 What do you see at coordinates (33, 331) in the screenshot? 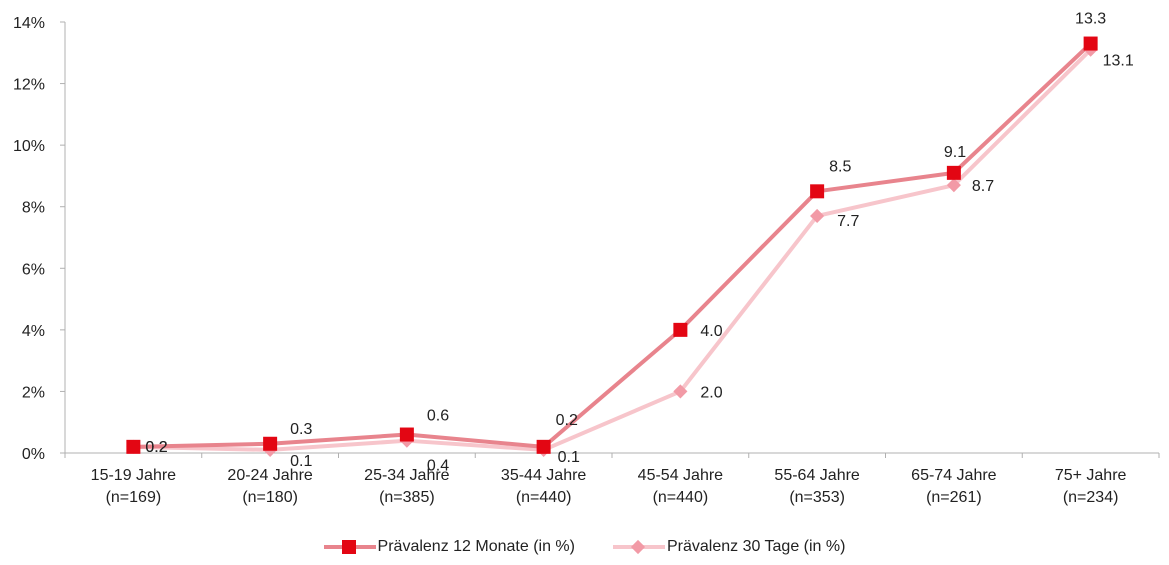
I see `y-tick-label: 4%` at bounding box center [33, 331].